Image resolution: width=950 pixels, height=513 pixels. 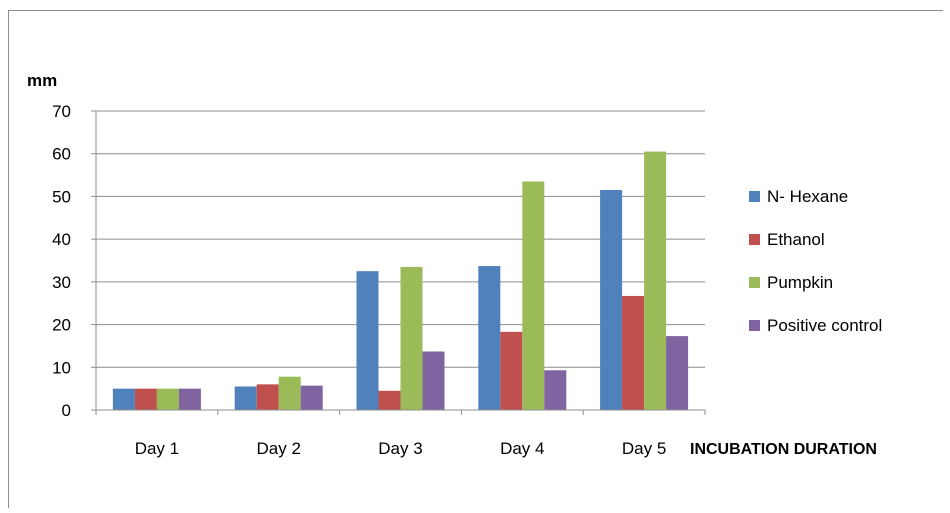 What do you see at coordinates (522, 448) in the screenshot?
I see `x-tick-label: Day 4` at bounding box center [522, 448].